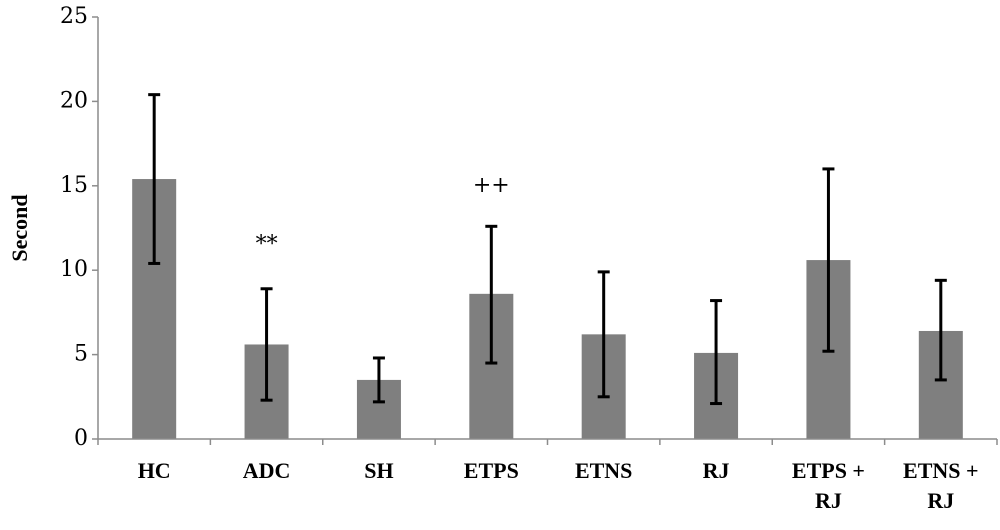 This screenshot has width=1000, height=530. I want to click on category-label-line: ADC, so click(267, 470).